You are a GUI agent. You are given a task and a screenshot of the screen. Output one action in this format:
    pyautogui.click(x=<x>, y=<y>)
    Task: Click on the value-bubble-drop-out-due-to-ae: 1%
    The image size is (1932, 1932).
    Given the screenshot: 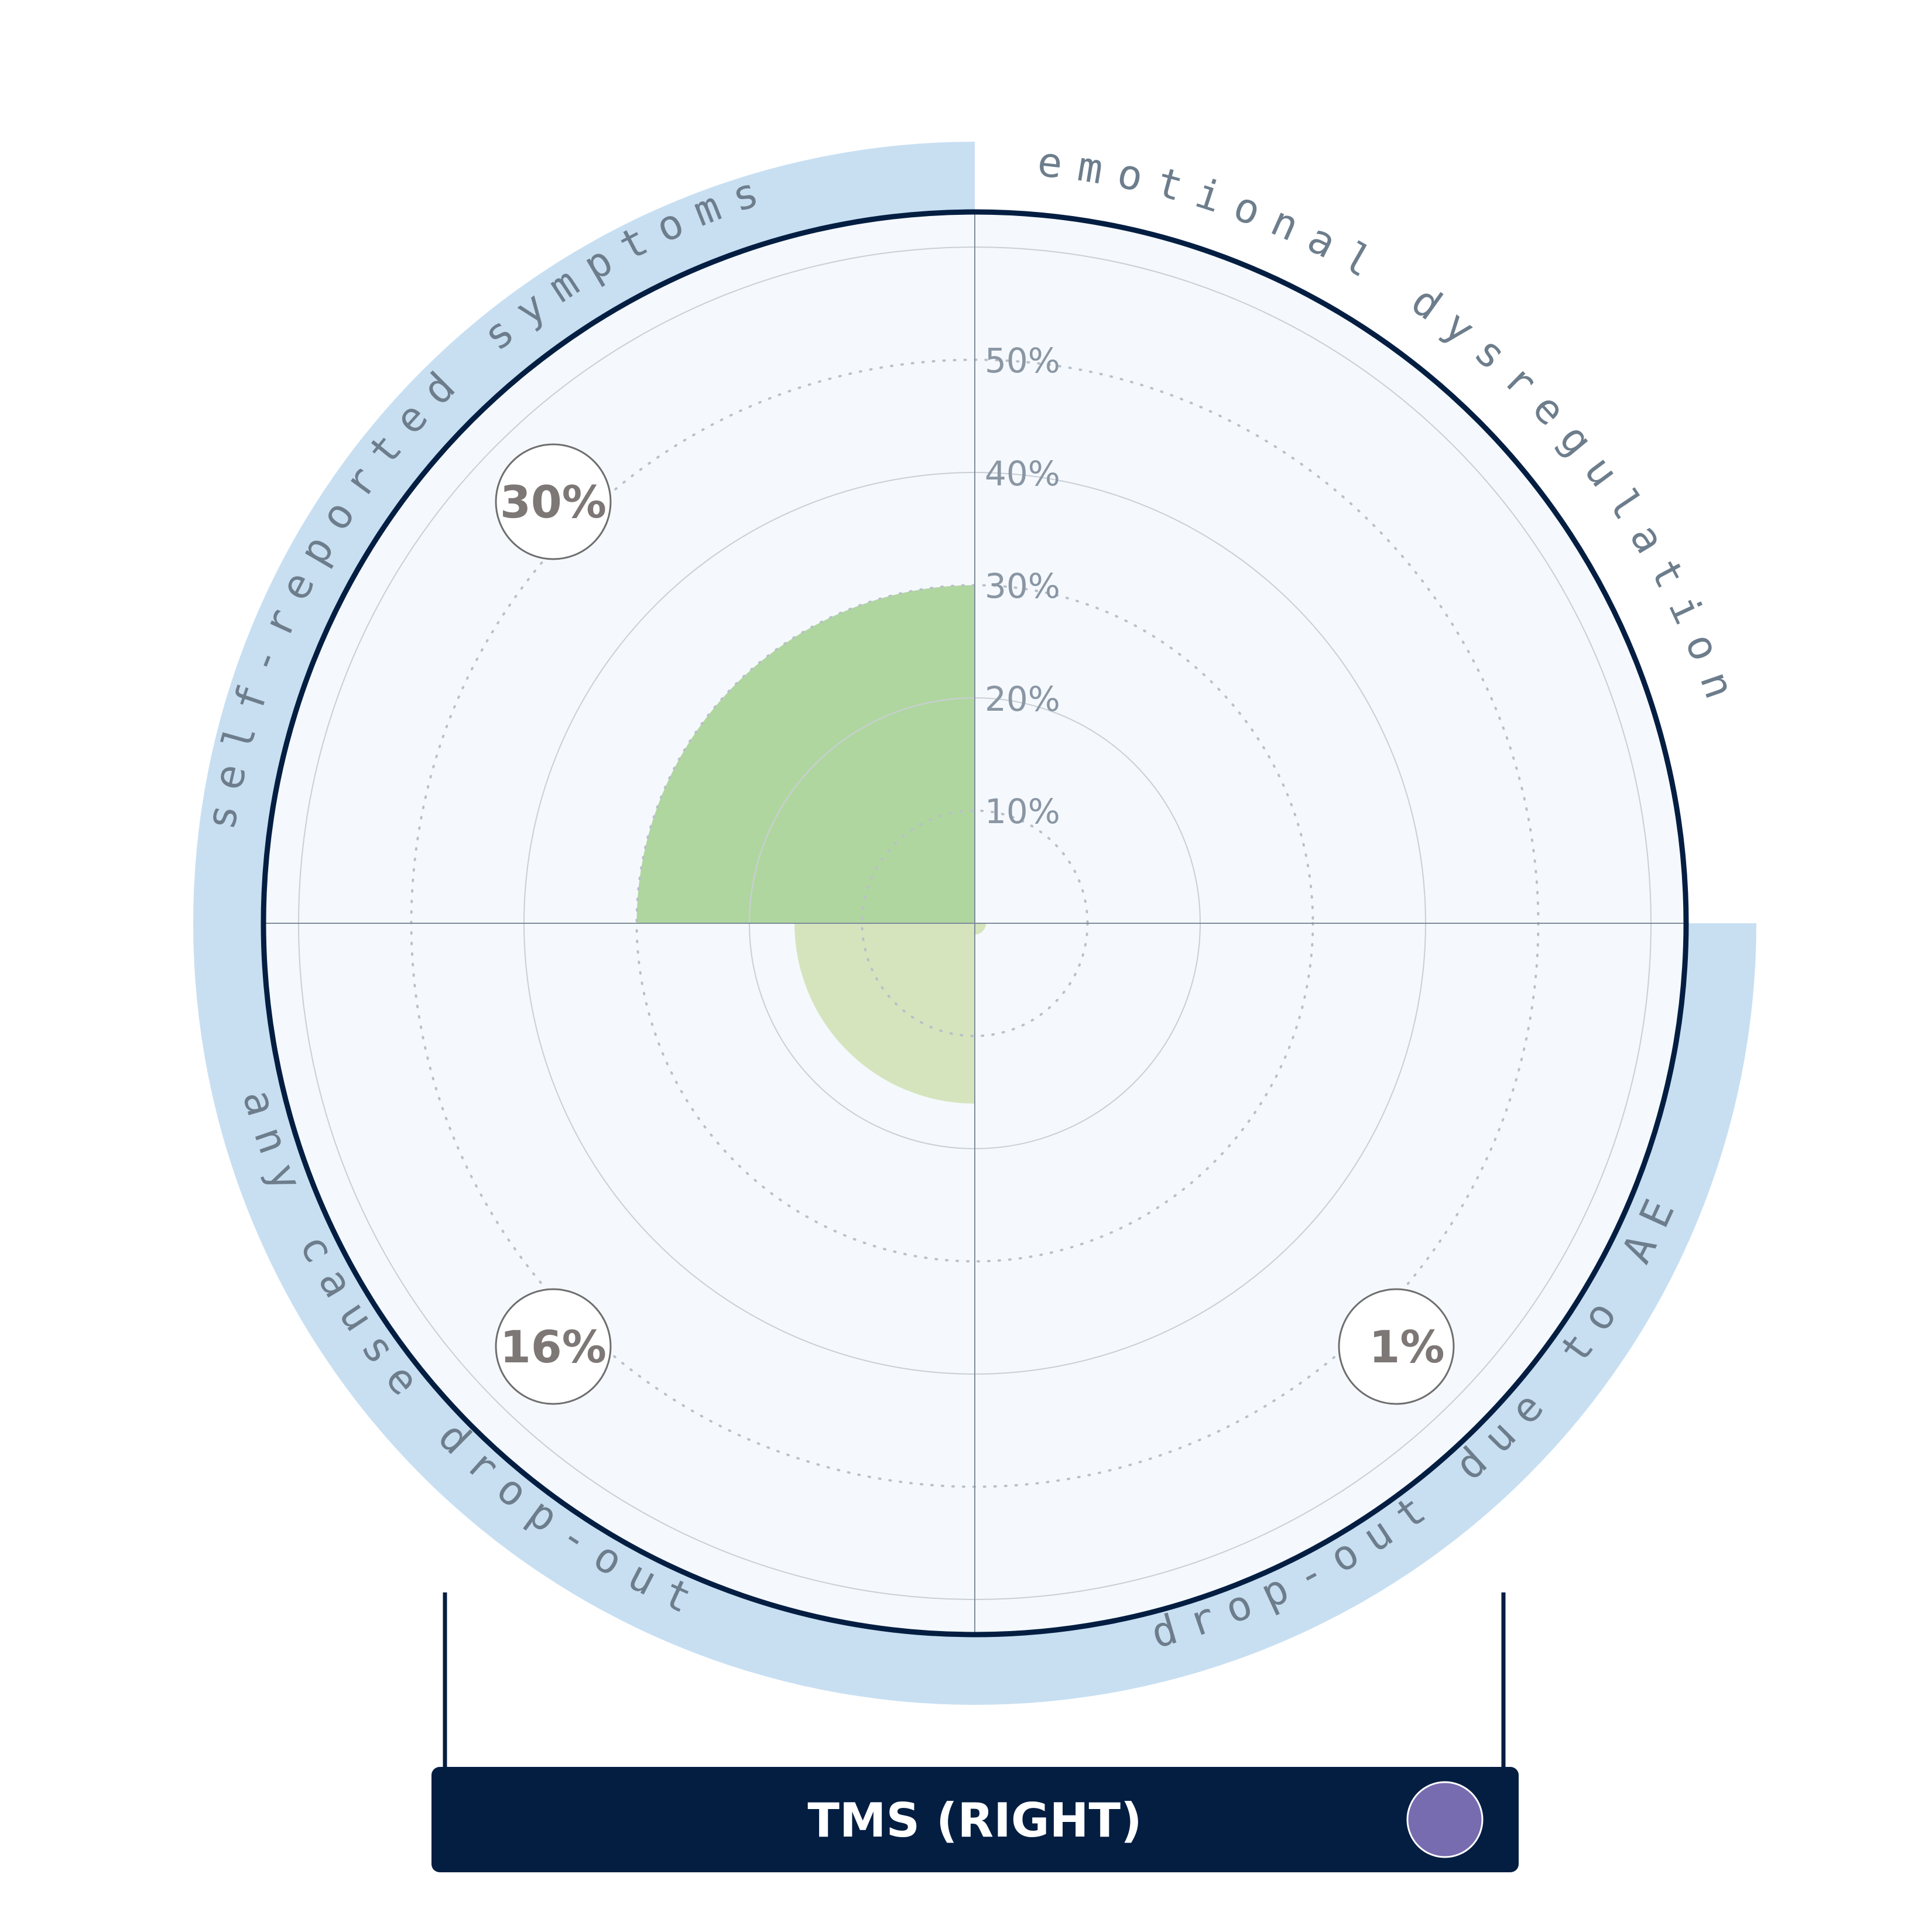 What is the action you would take?
    pyautogui.click(x=1396, y=1346)
    